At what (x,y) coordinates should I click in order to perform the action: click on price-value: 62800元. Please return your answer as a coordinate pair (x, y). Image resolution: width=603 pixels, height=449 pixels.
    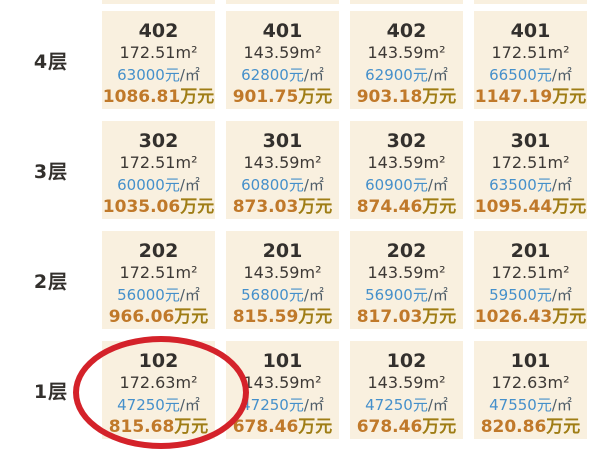
    Looking at the image, I should click on (272, 75).